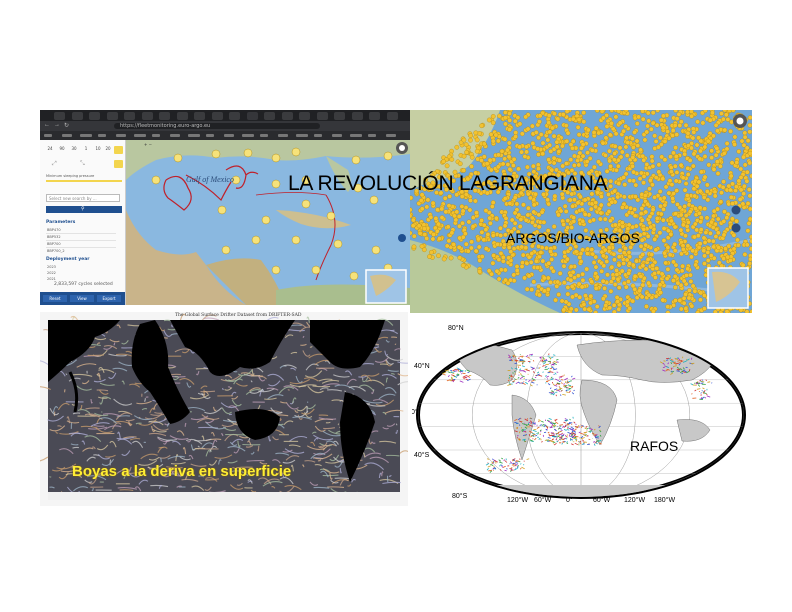 The width and height of the screenshot is (792, 612). What do you see at coordinates (82, 298) in the screenshot?
I see `view-button: View` at bounding box center [82, 298].